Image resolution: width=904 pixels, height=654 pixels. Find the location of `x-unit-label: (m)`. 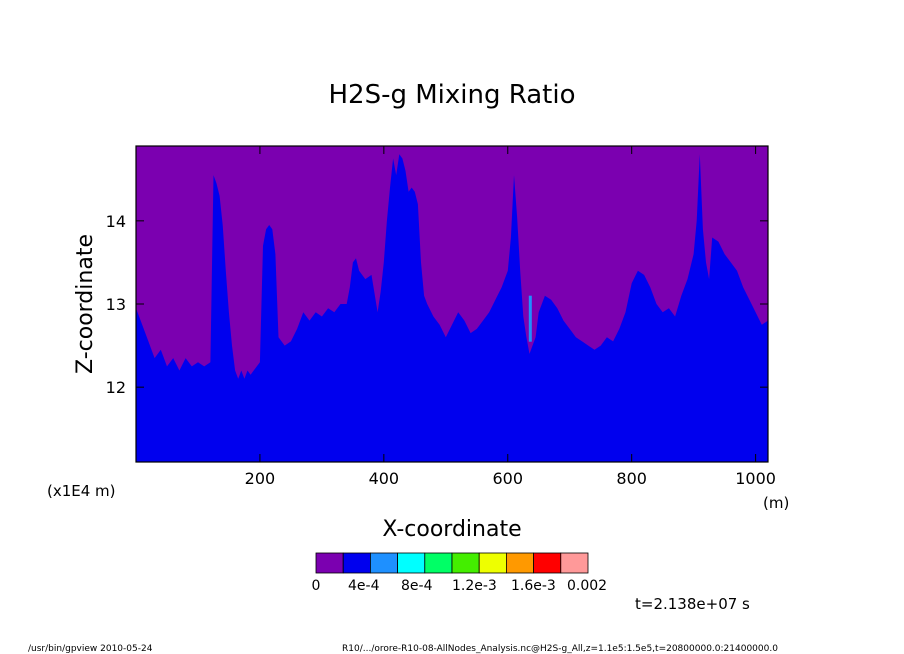

x-unit-label: (m) is located at coordinates (776, 503).